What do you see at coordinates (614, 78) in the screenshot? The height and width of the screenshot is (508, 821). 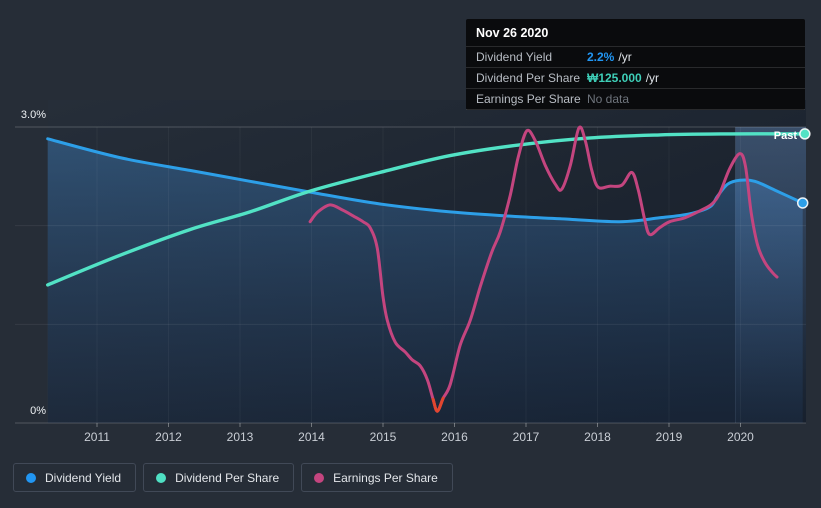 I see `tooltip-value: ₩125.000` at bounding box center [614, 78].